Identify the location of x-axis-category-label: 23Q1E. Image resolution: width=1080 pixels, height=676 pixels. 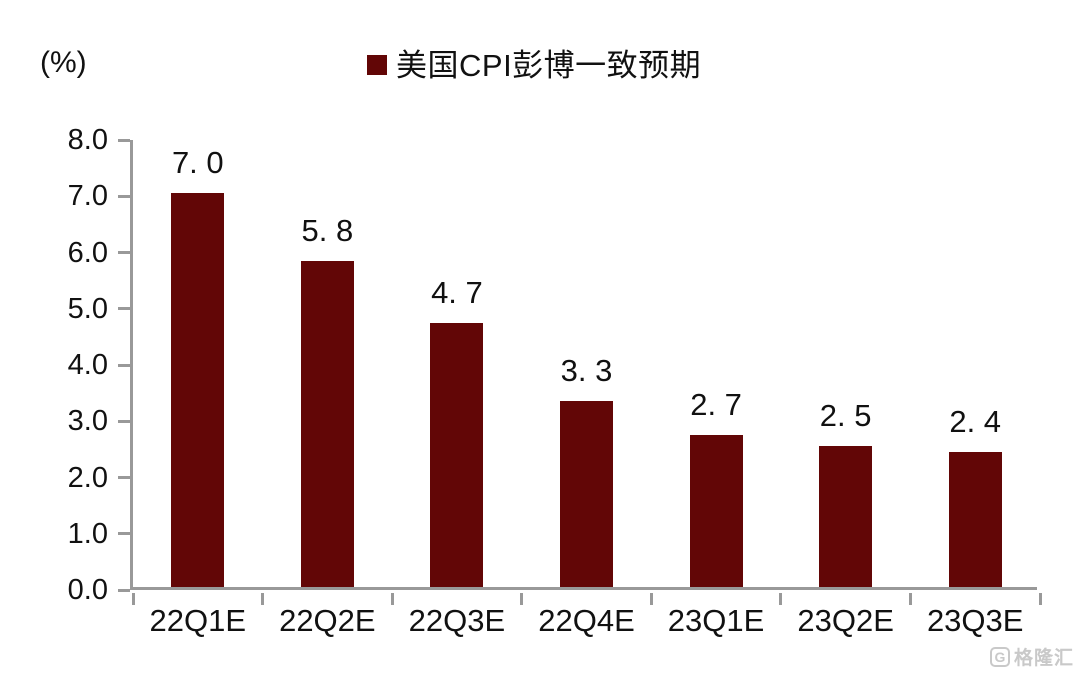
(716, 620).